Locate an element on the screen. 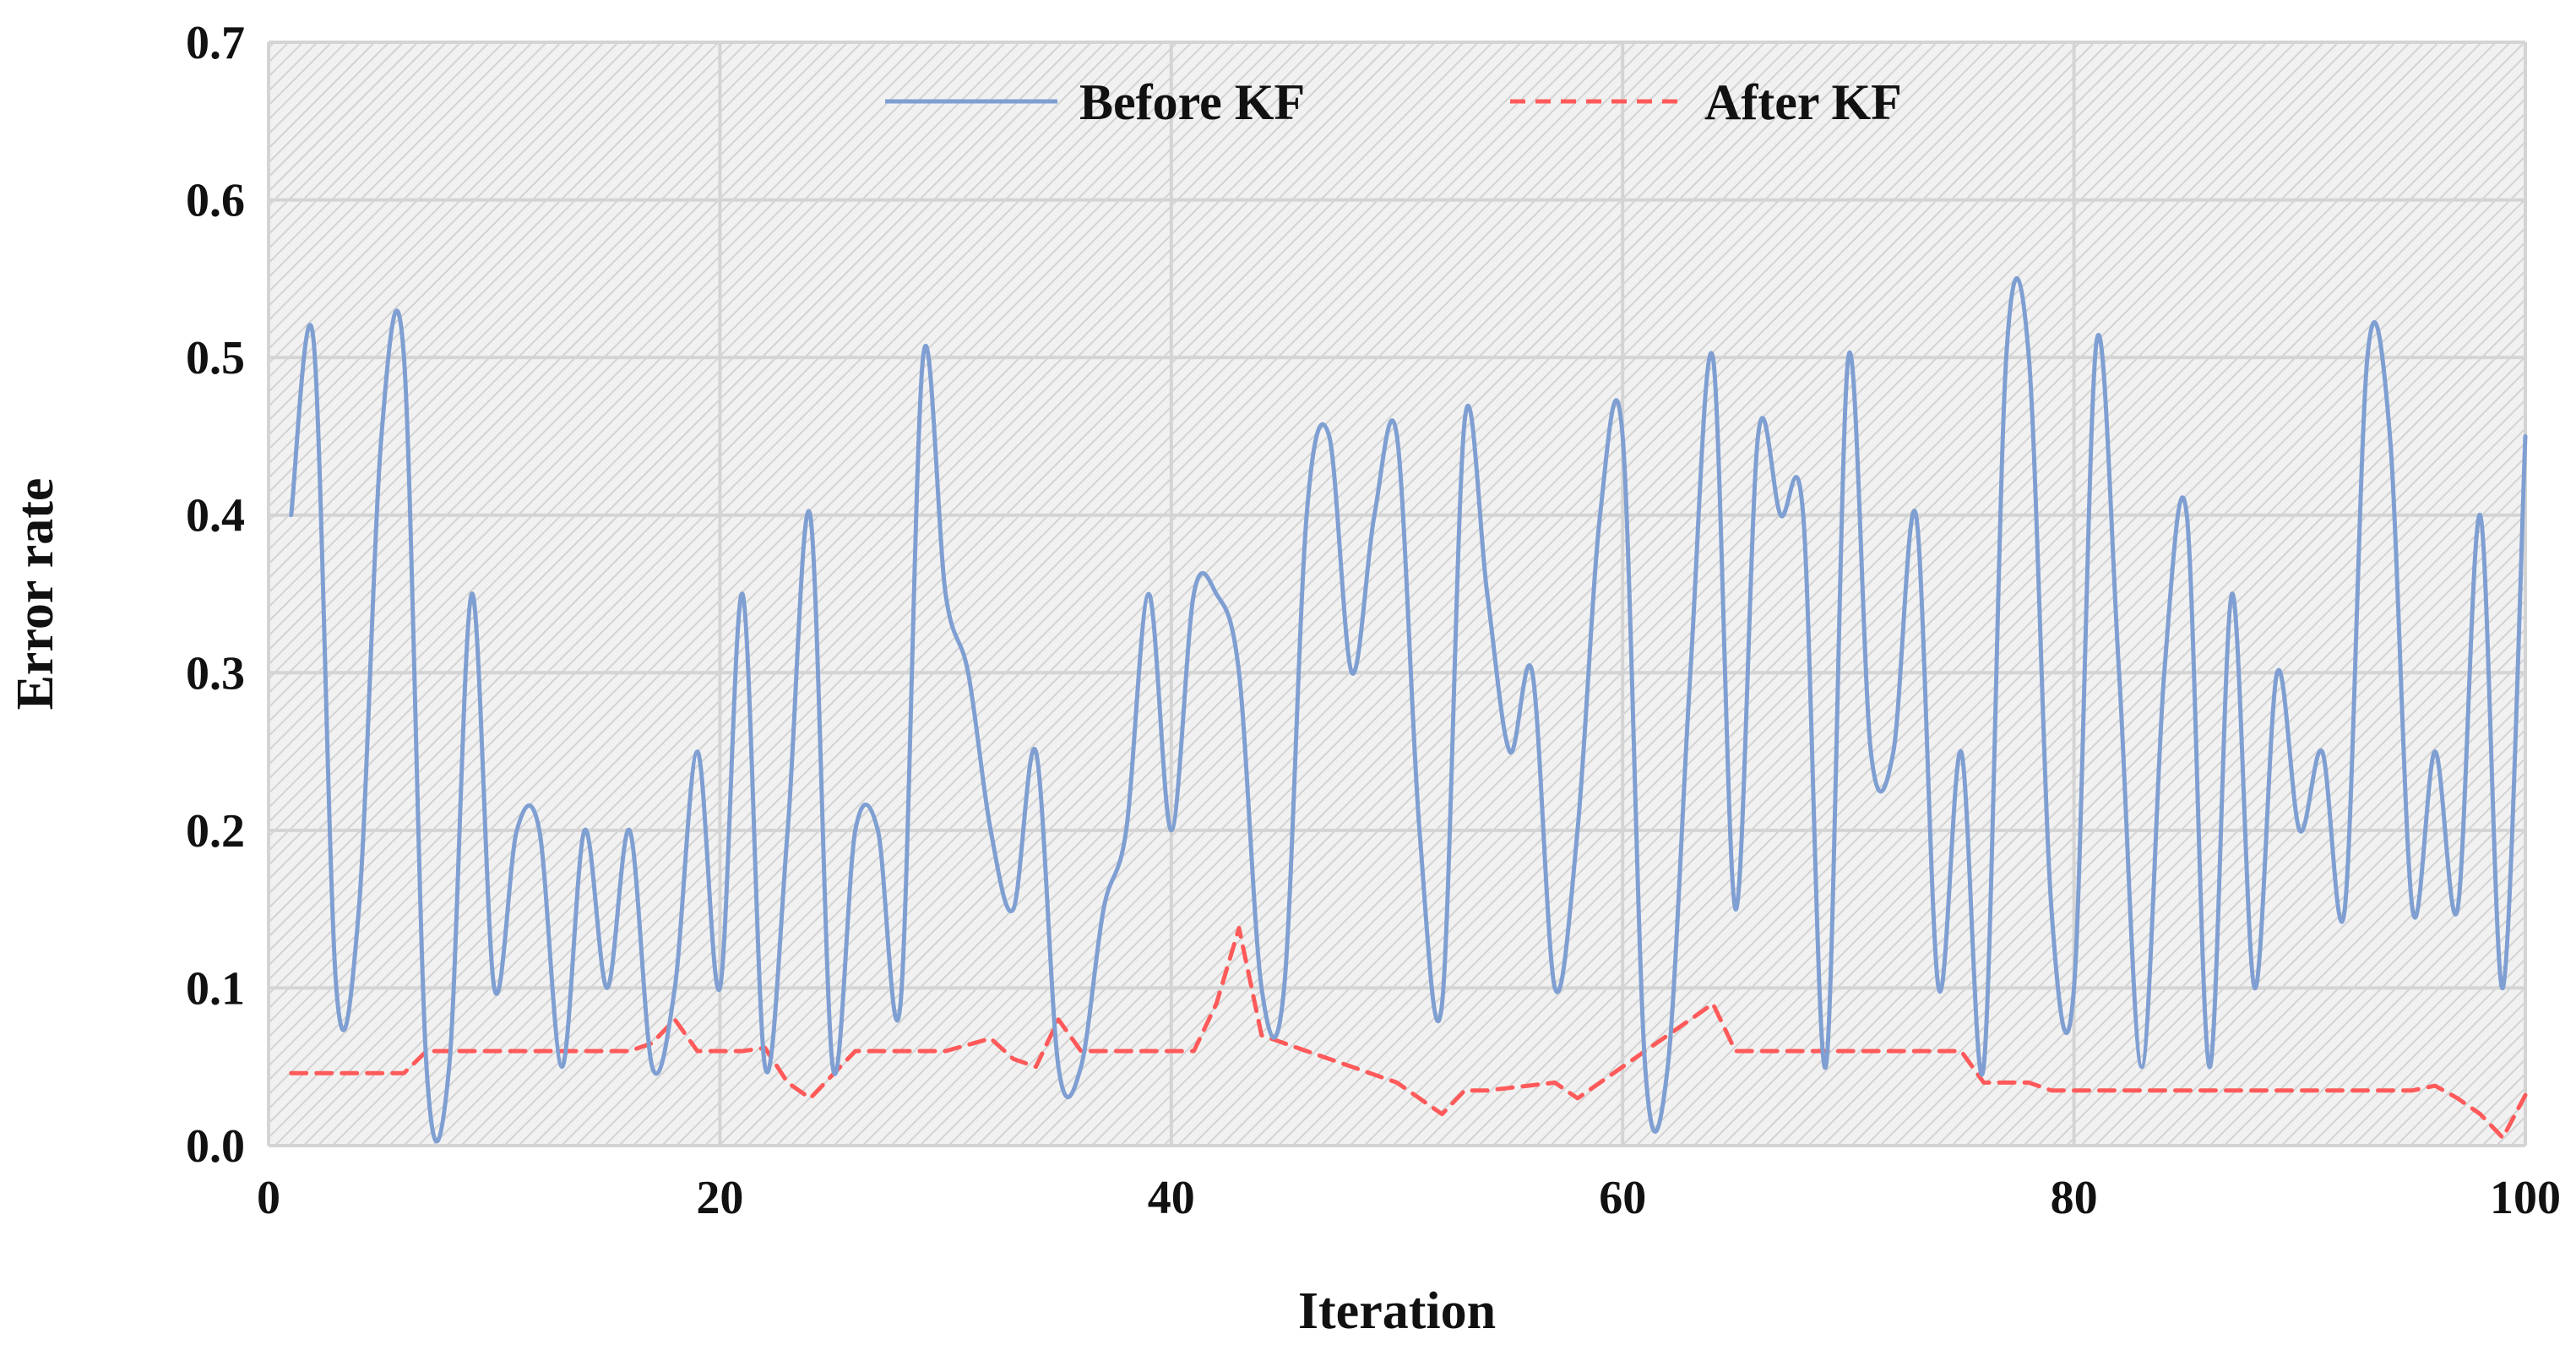 This screenshot has width=2576, height=1345. legend-label-before-kf: Before KF is located at coordinates (1192, 102).